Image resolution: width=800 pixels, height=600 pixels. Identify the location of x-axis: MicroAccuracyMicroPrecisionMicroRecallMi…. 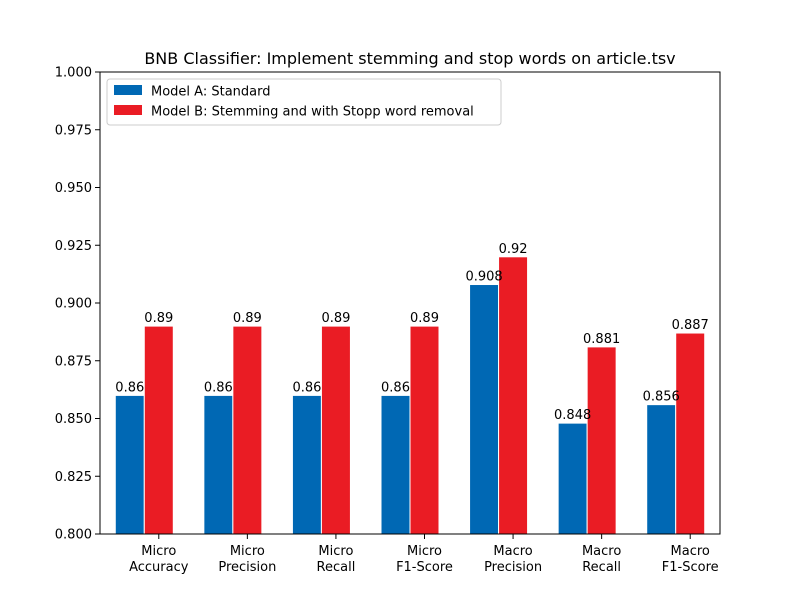
(424, 554).